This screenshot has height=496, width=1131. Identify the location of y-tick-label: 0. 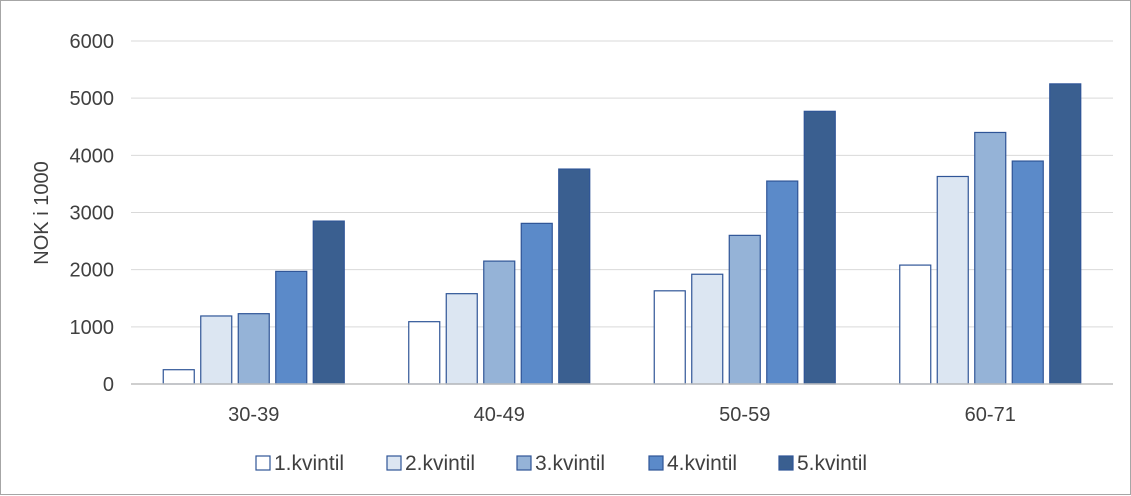
(108, 385).